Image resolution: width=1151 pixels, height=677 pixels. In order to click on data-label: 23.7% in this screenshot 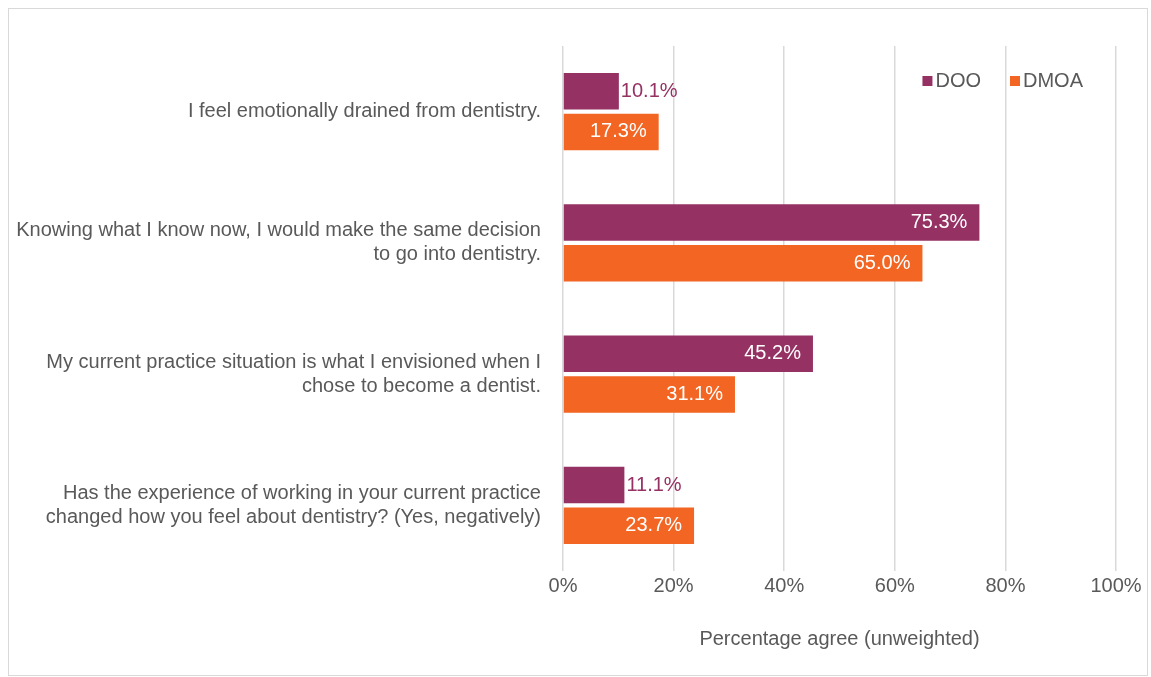, I will do `click(654, 524)`.